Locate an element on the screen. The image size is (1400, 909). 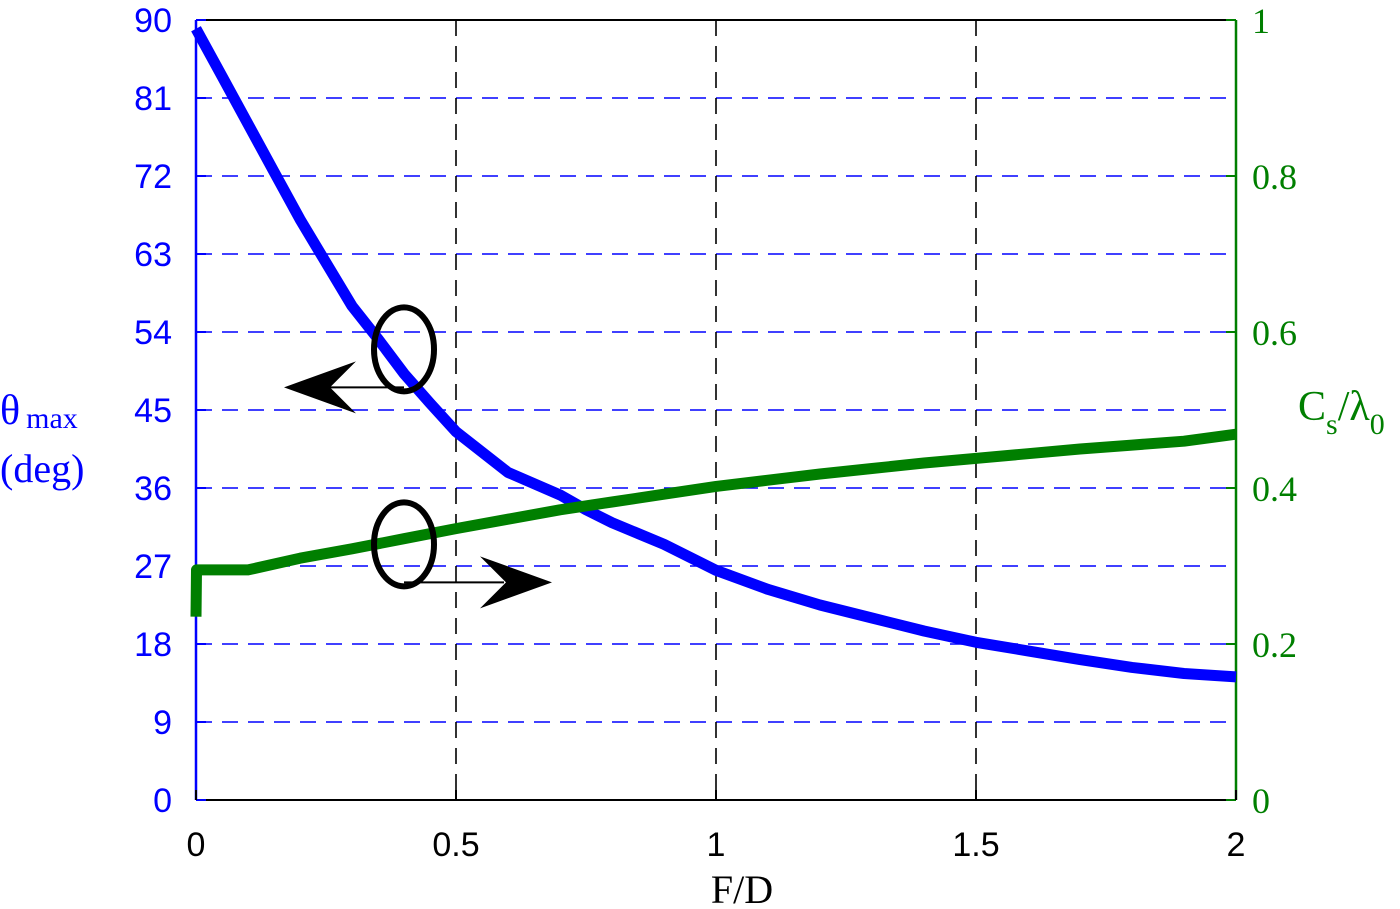
y-left-label-main: θ is located at coordinates (10, 411).